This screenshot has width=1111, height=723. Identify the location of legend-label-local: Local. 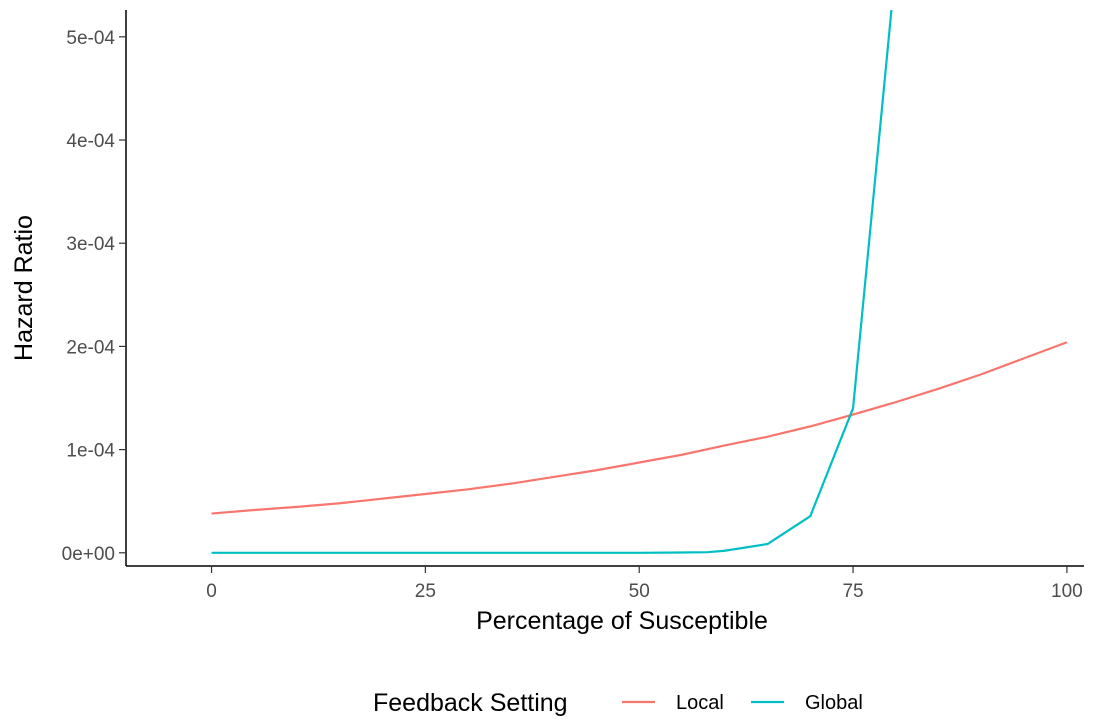
(700, 703).